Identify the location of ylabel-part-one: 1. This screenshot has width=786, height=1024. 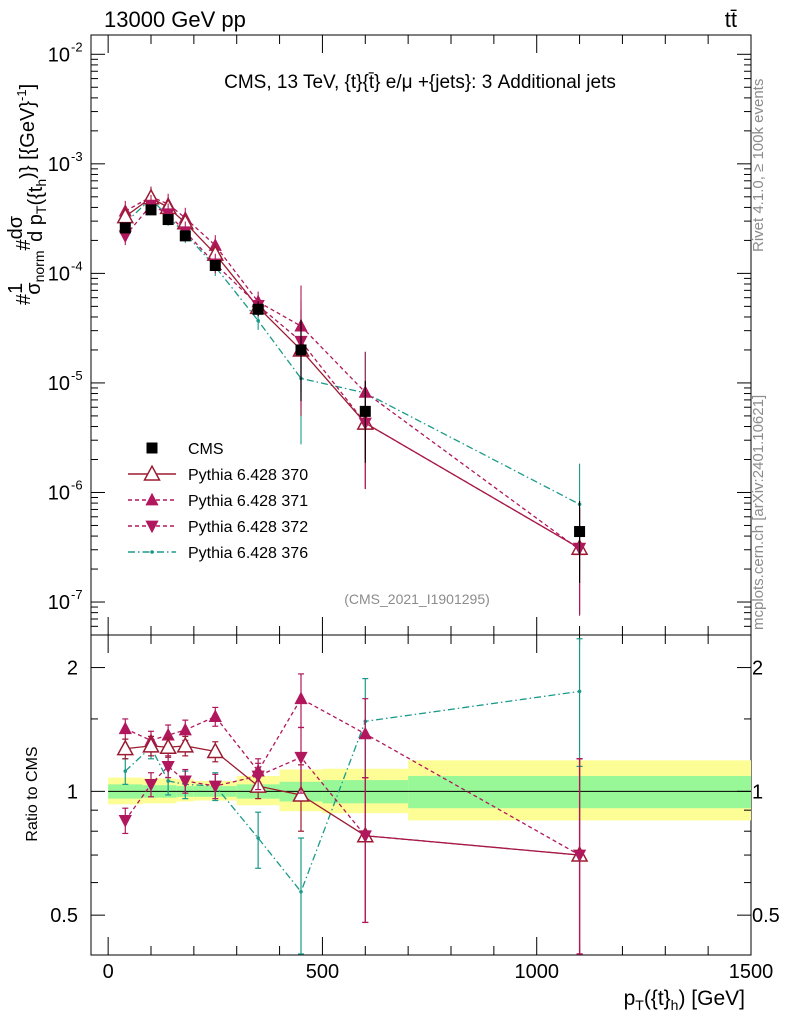
(16, 288).